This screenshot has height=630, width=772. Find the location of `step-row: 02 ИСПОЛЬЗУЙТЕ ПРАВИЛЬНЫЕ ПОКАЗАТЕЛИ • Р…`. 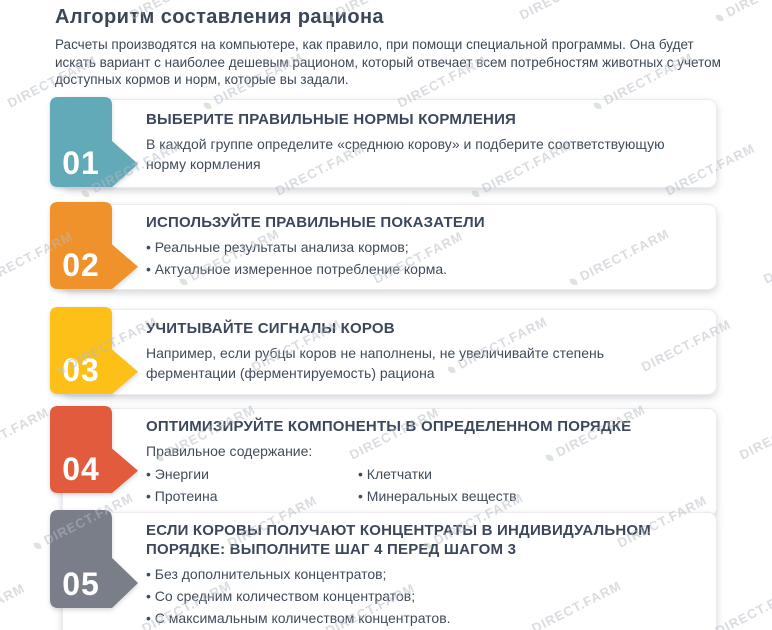

step-row: 02 ИСПОЛЬЗУЙТЕ ПРАВИЛЬНЫЕ ПОКАЗАТЕЛИ • Р… is located at coordinates (383, 246).